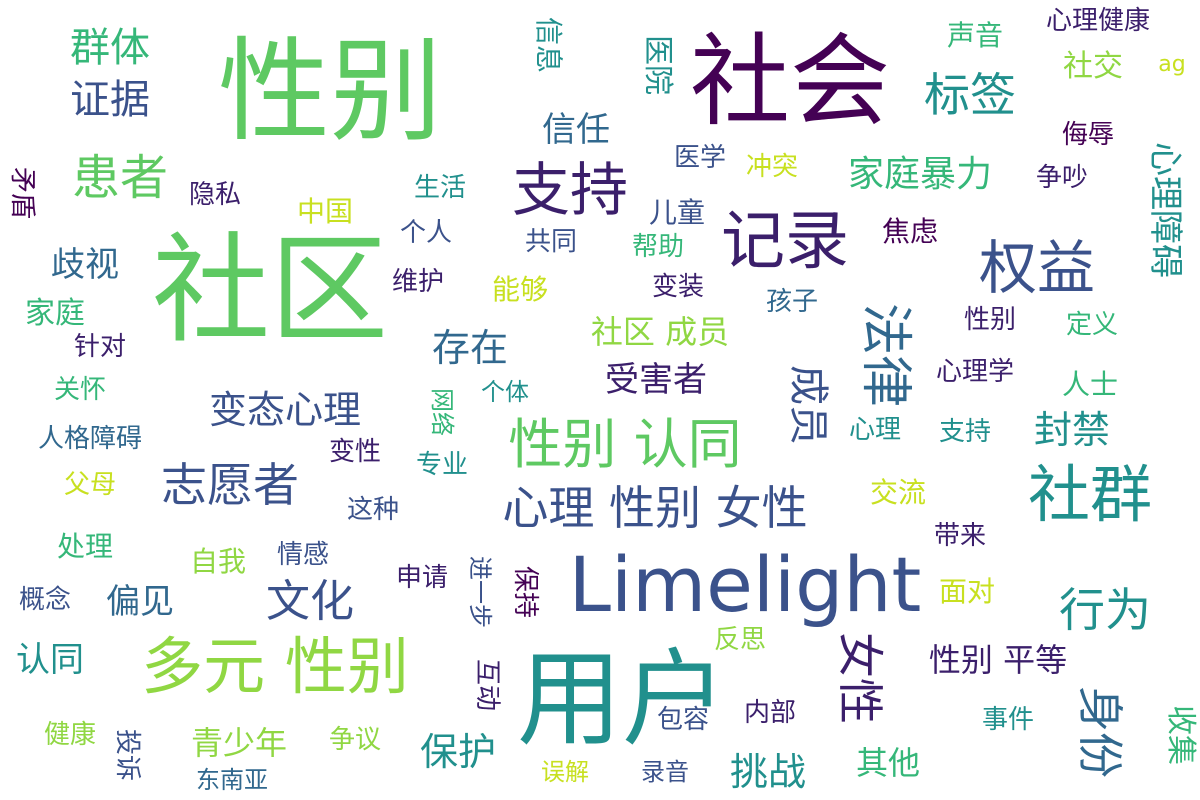 This screenshot has height=800, width=1200. What do you see at coordinates (110, 48) in the screenshot?
I see `word: 群体` at bounding box center [110, 48].